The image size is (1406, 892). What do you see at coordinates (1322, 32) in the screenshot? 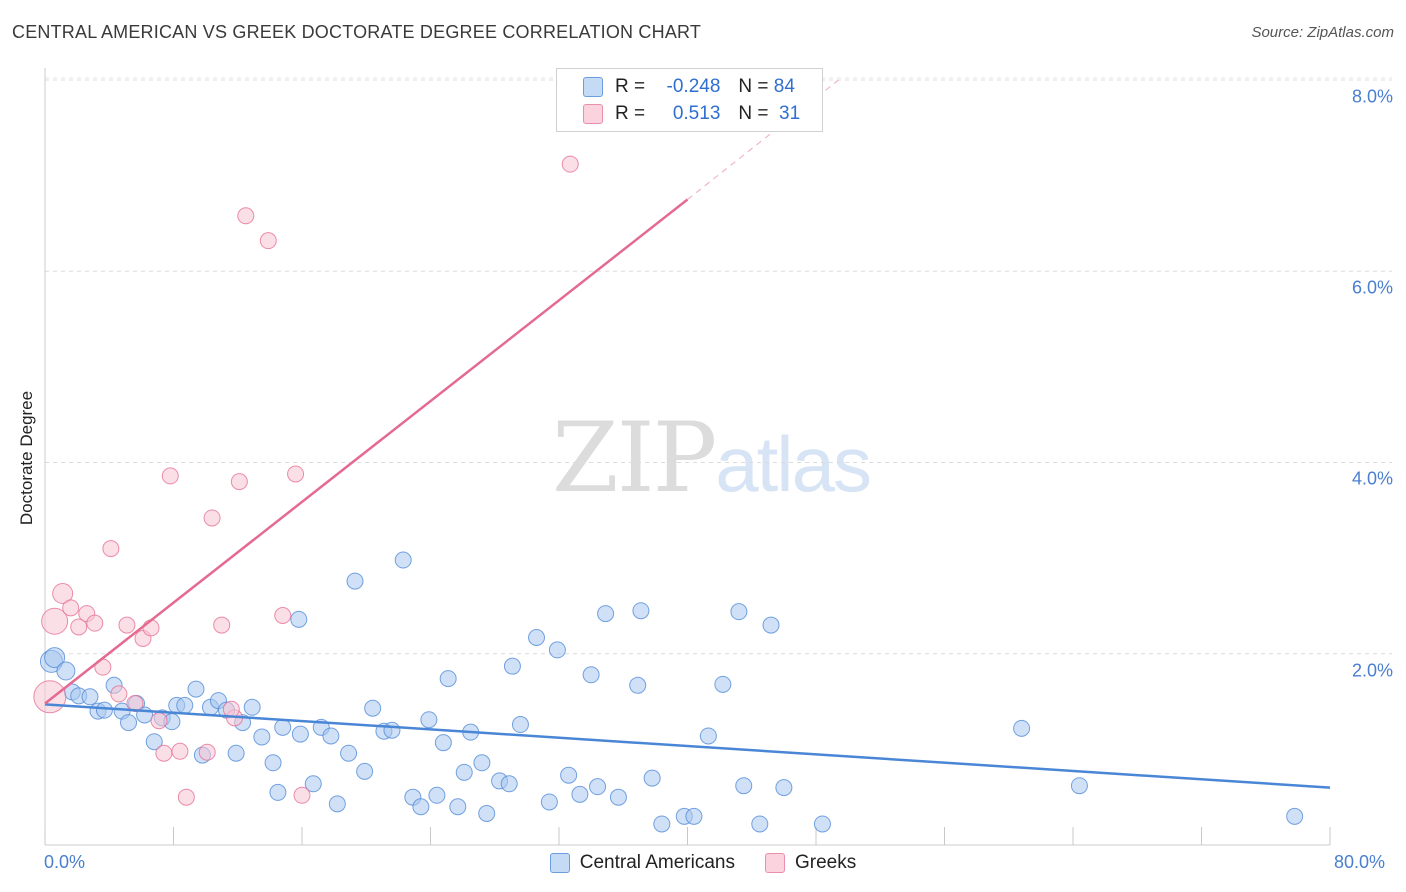
I see `source-credit: Source: ZipAtlas.com` at bounding box center [1322, 32].